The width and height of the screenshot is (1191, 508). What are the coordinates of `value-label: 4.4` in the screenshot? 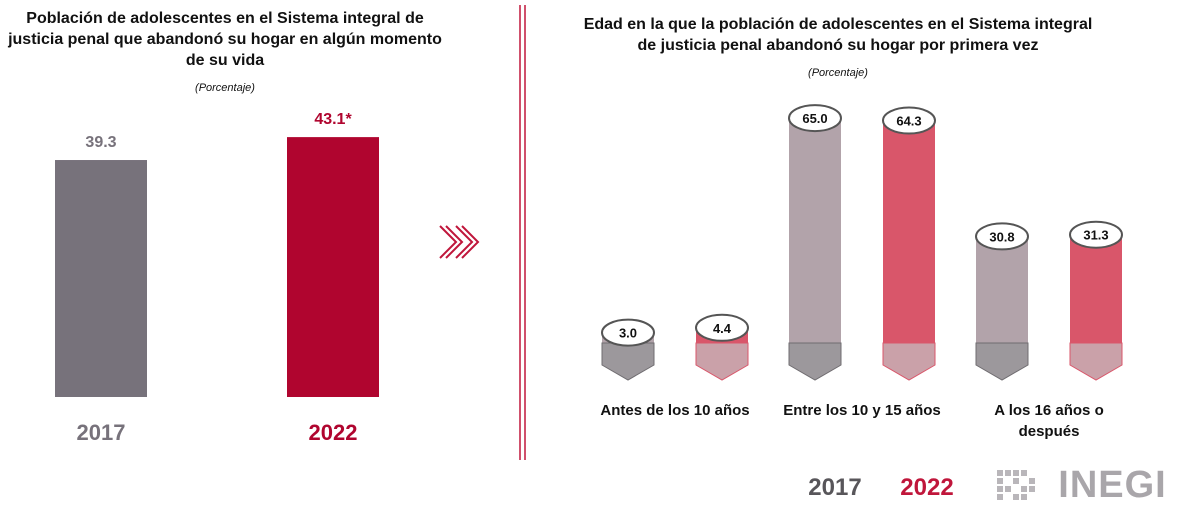 It's located at (722, 328).